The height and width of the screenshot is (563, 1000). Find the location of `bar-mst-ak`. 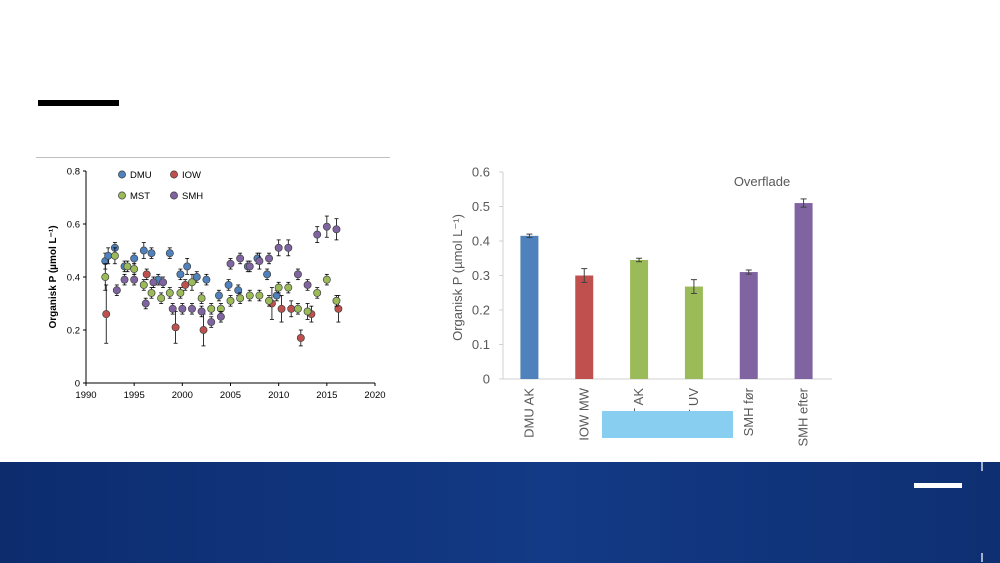

bar-mst-ak is located at coordinates (639, 319).